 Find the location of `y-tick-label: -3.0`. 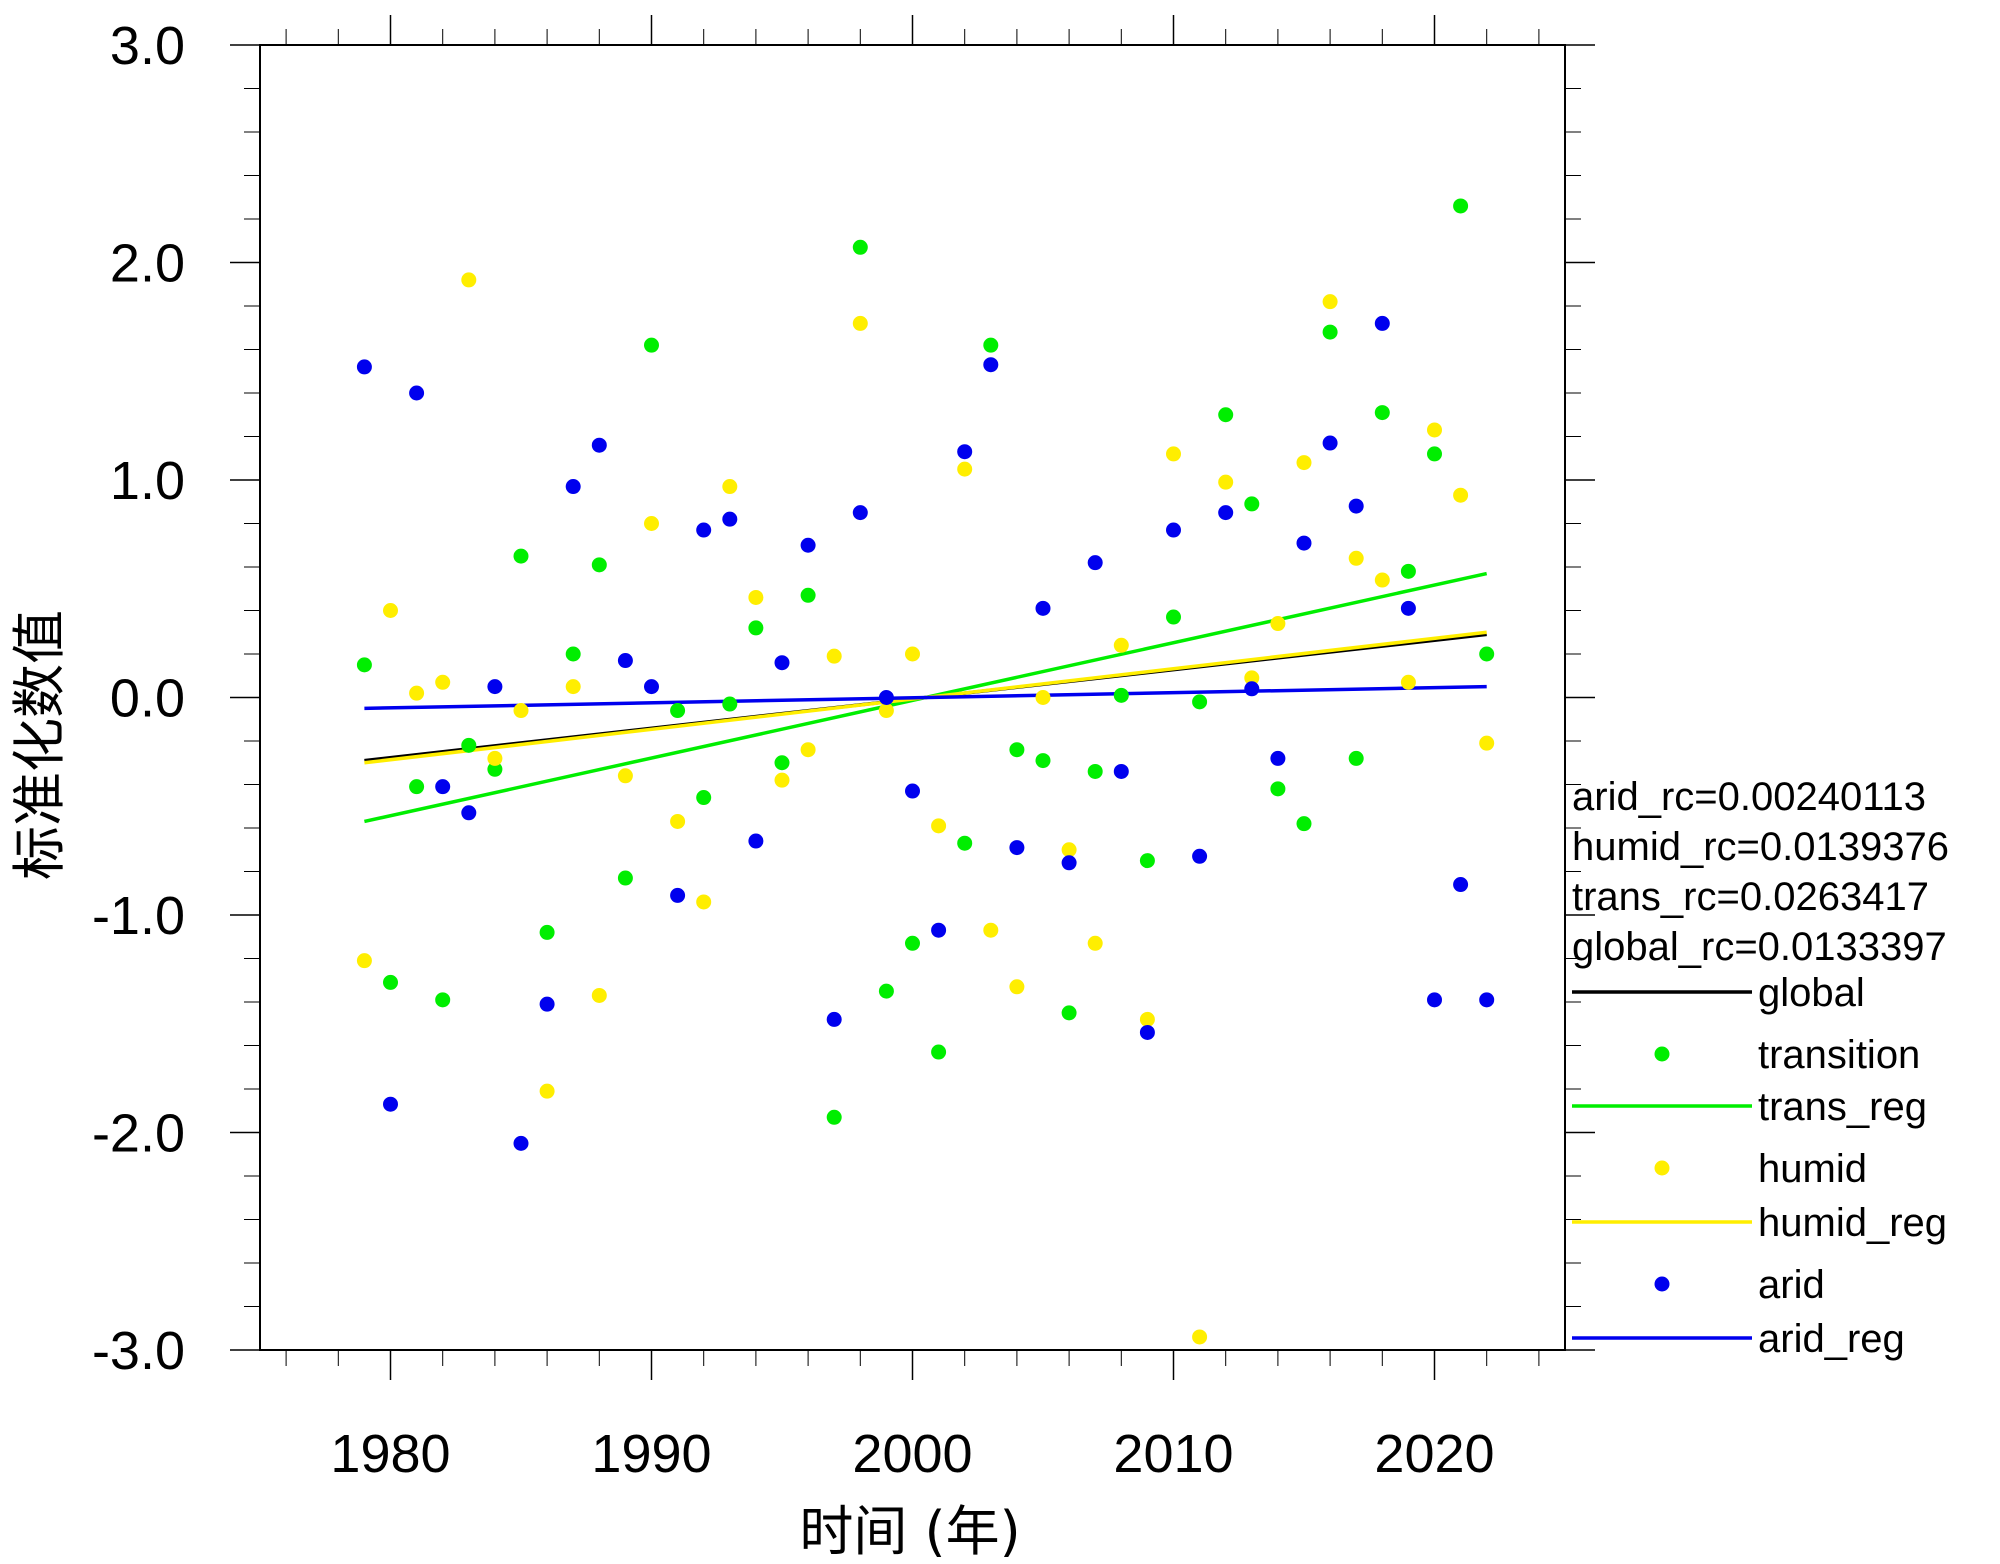

y-tick-label: -3.0 is located at coordinates (138, 1351).